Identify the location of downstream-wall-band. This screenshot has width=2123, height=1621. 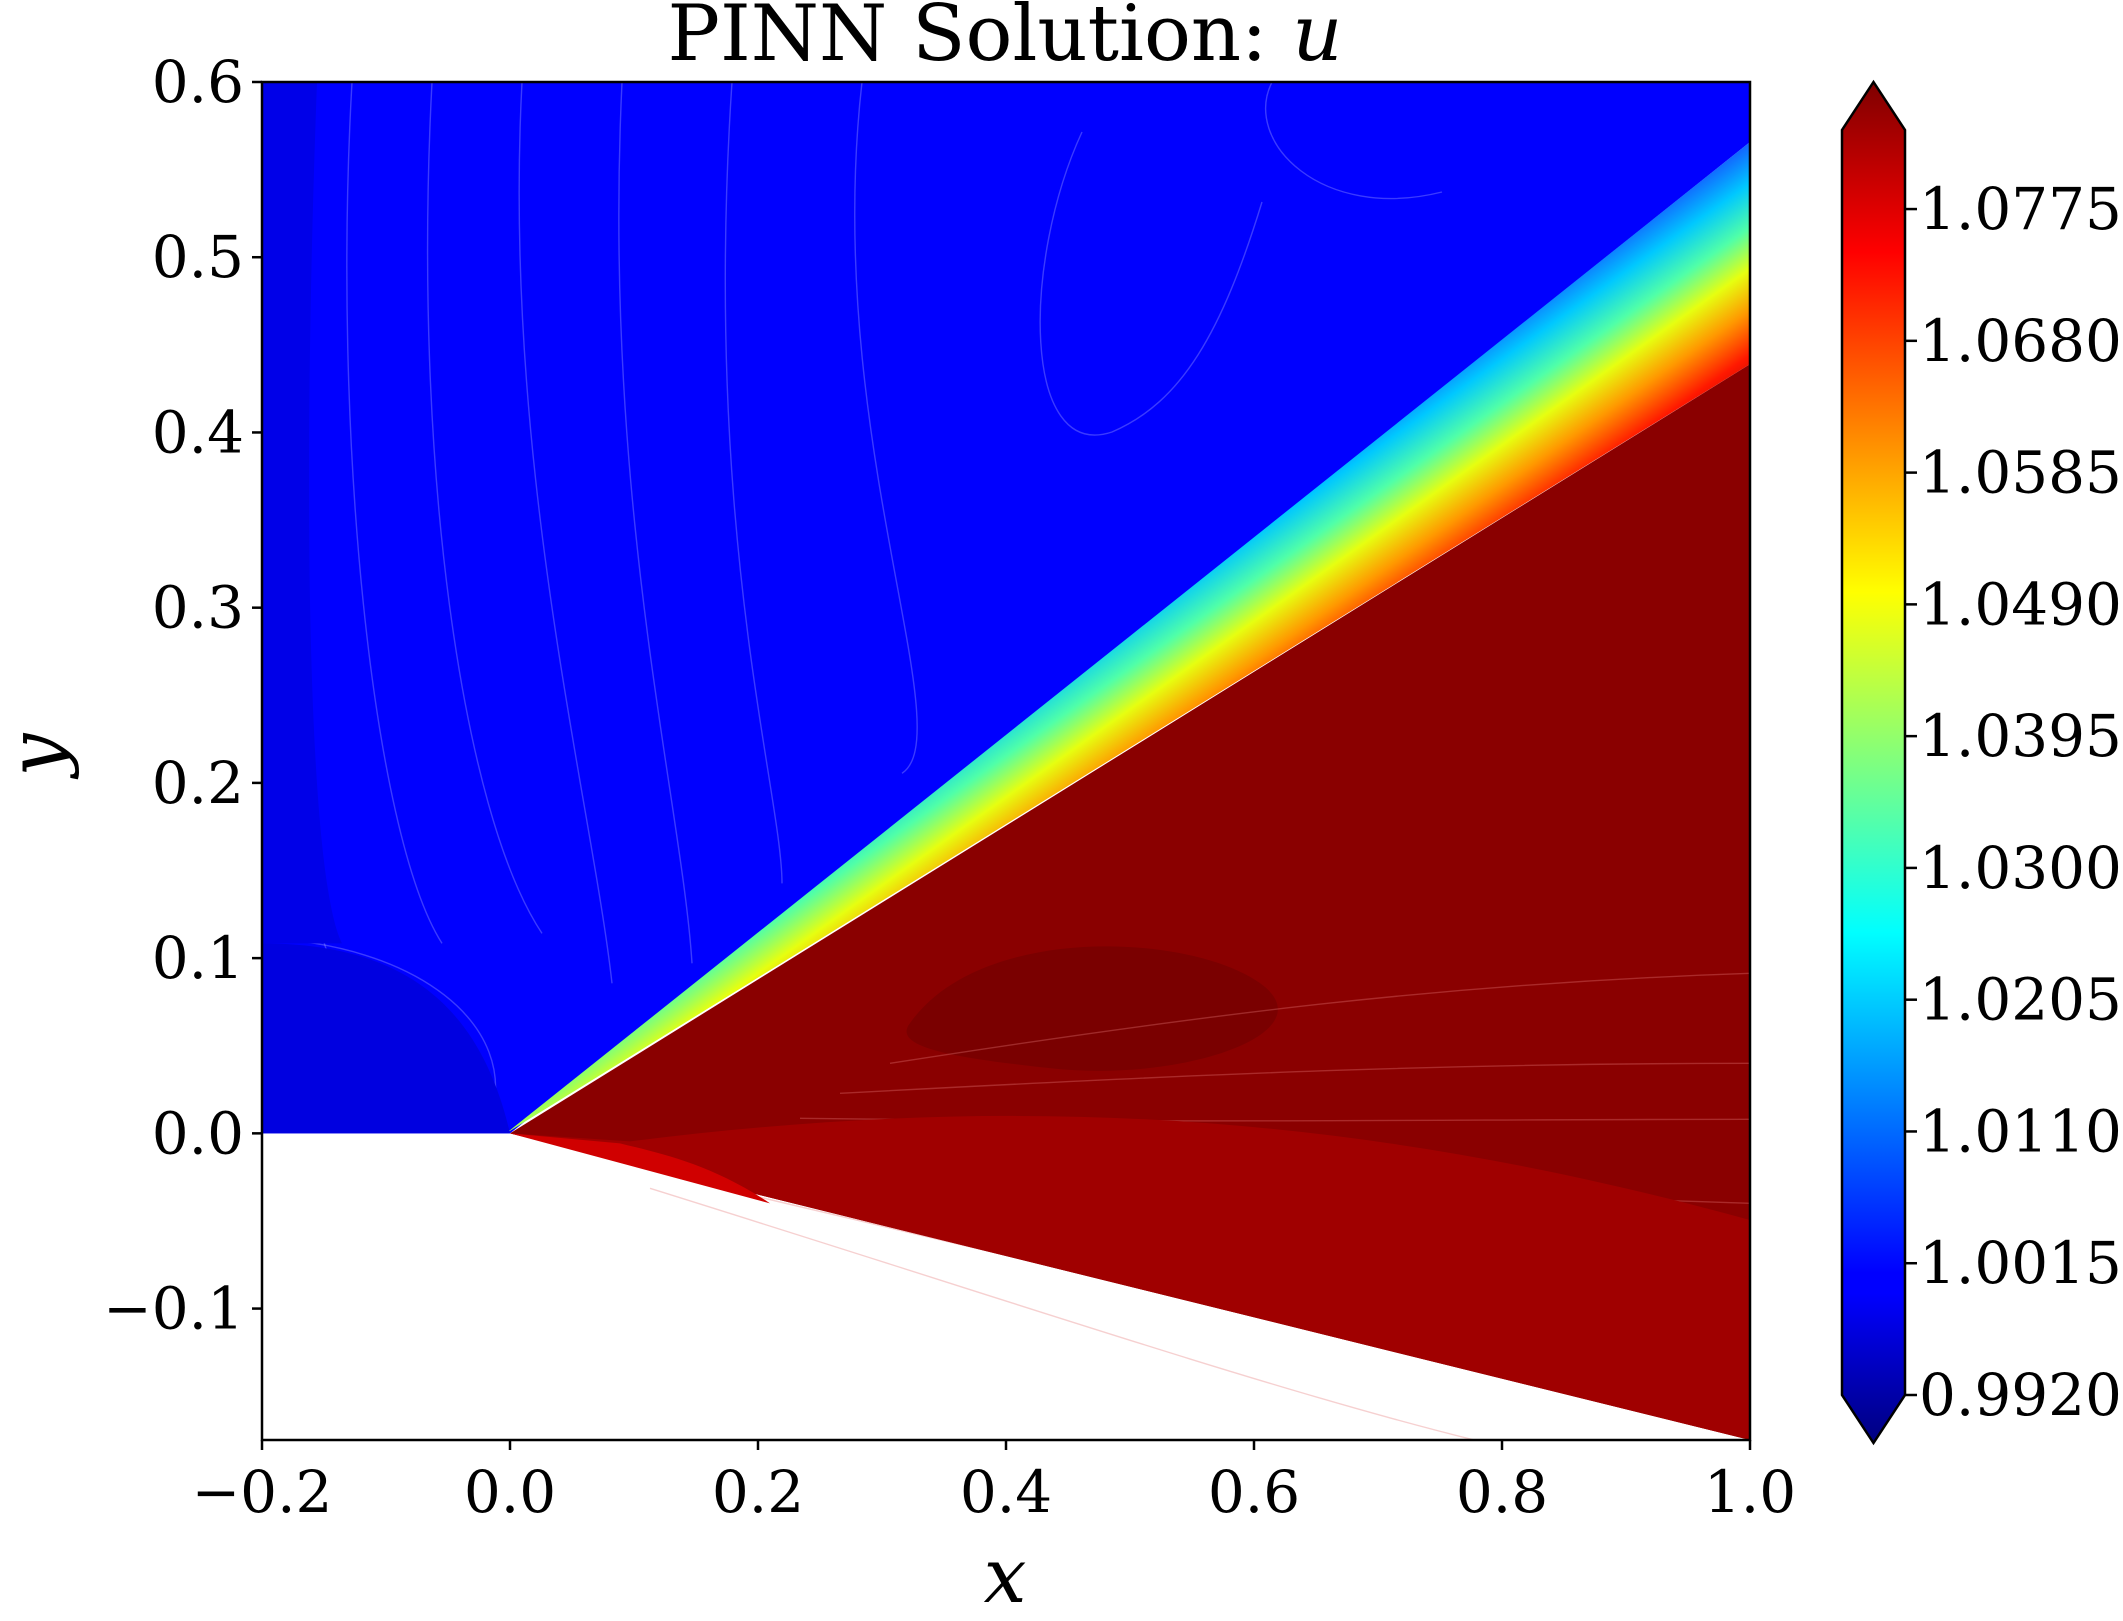
(1130, 1277).